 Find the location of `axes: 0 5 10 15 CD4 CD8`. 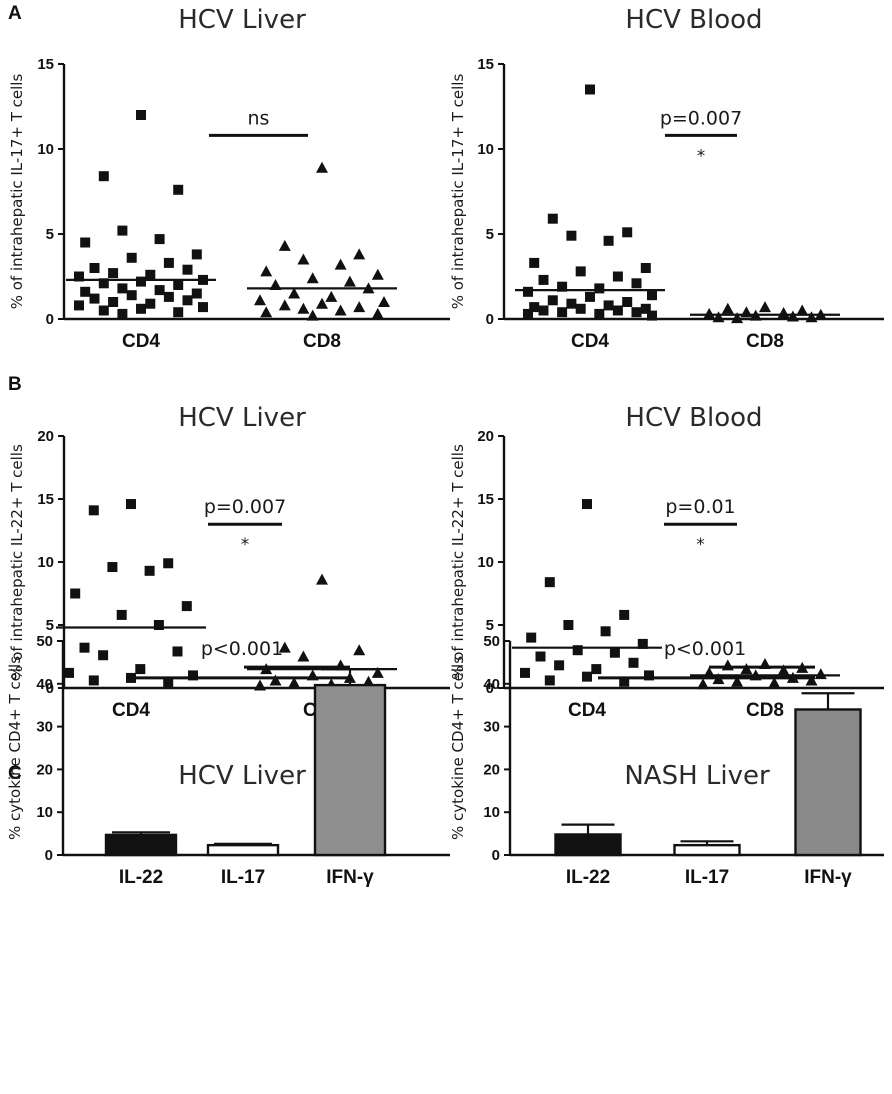

axes: 0 5 10 15 CD4 CD8 is located at coordinates (243, 204).